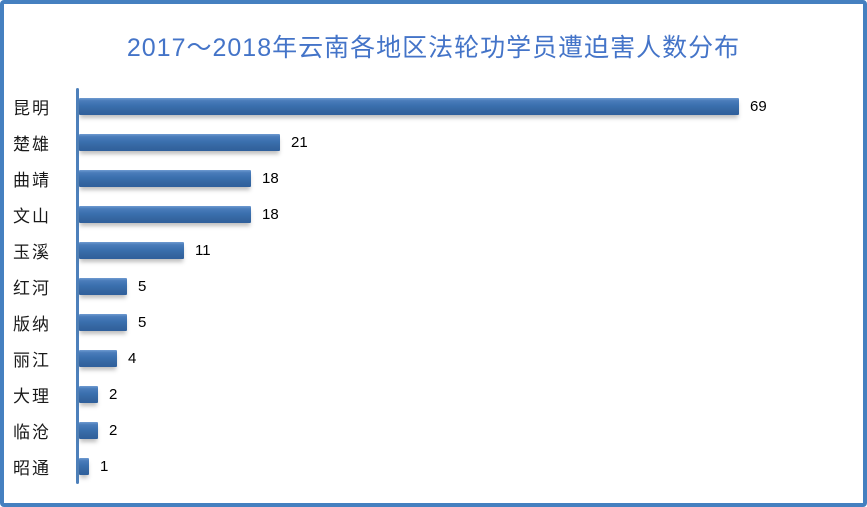  What do you see at coordinates (77, 286) in the screenshot?
I see `category-axis-line` at bounding box center [77, 286].